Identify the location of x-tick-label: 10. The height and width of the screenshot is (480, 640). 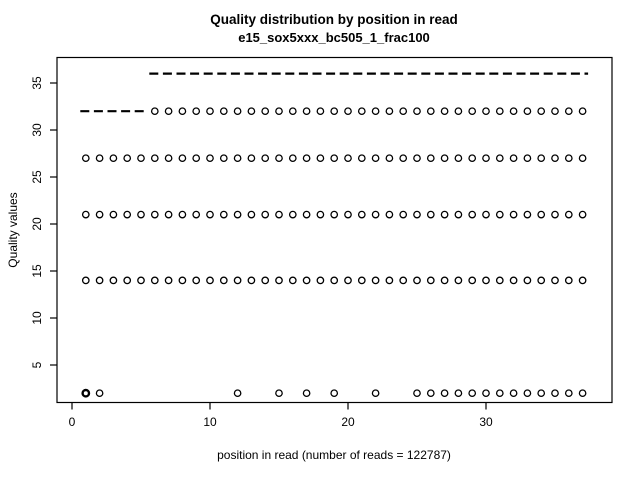
(210, 422).